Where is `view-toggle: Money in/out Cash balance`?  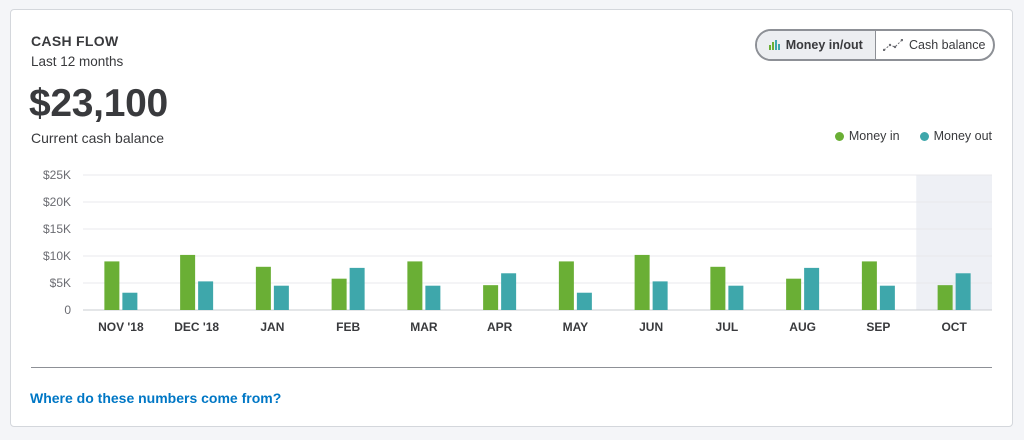 view-toggle: Money in/out Cash balance is located at coordinates (875, 45).